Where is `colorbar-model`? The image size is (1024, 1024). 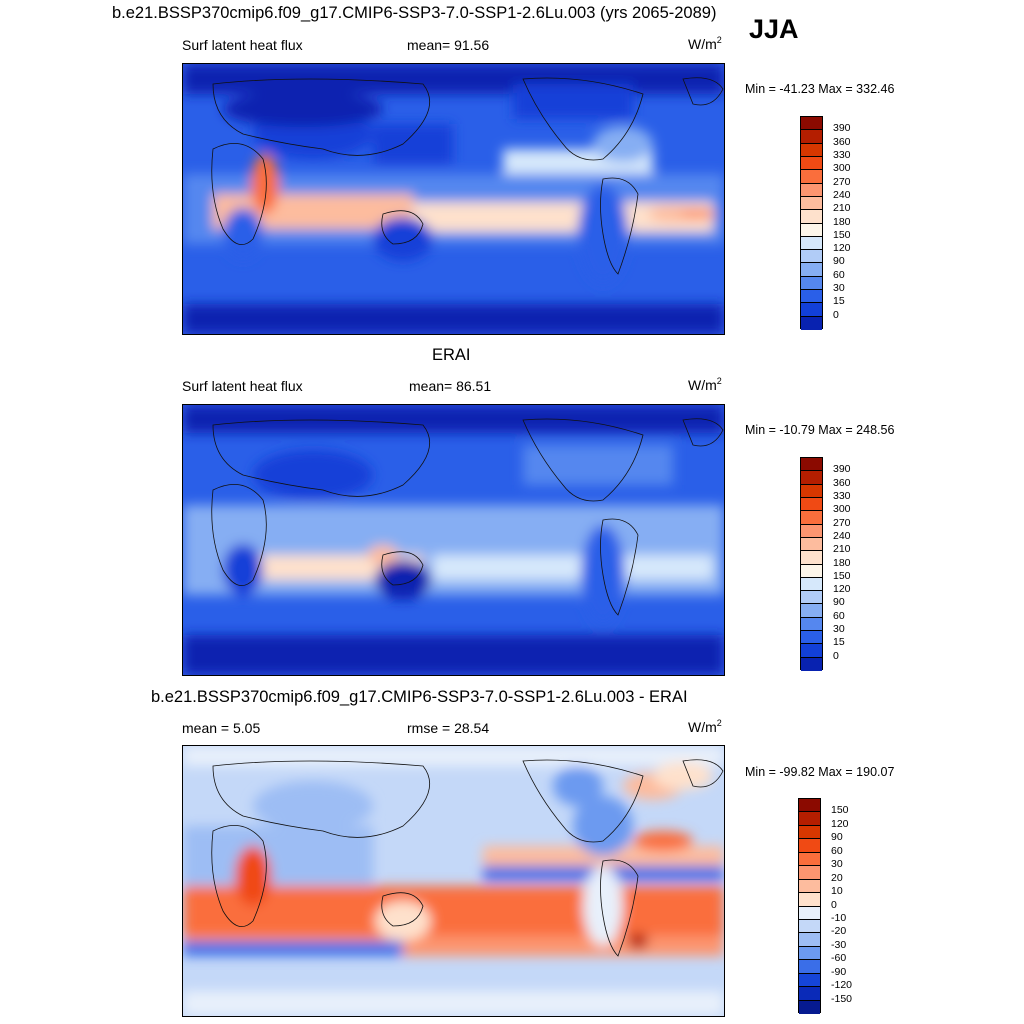
colorbar-model is located at coordinates (811, 223).